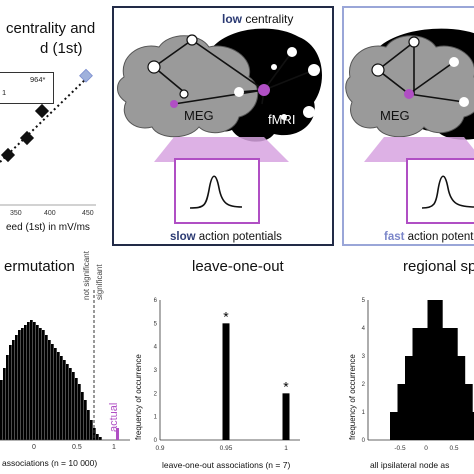 The height and width of the screenshot is (474, 474). I want to click on highlight-node, so click(174, 104).